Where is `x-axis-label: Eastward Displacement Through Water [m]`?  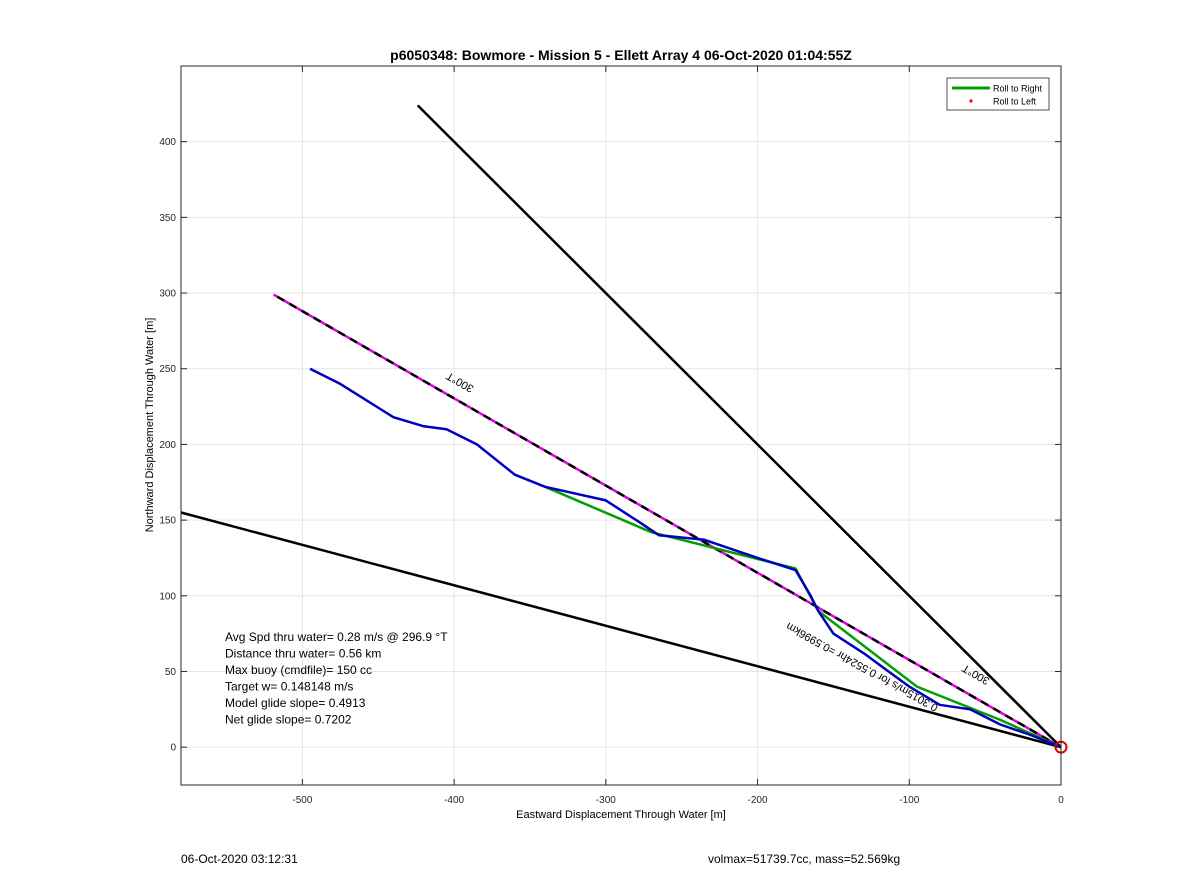 x-axis-label: Eastward Displacement Through Water [m] is located at coordinates (621, 815).